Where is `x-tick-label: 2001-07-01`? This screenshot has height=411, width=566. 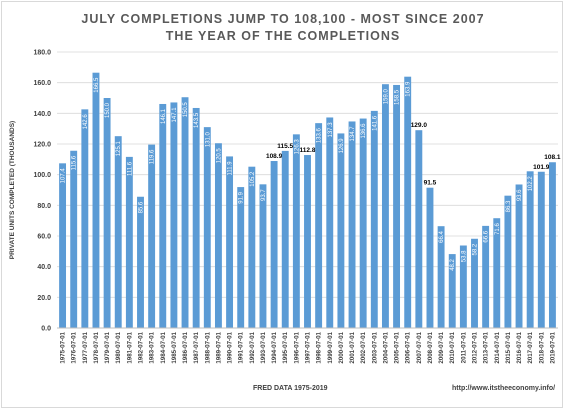
x-tick-label: 2001-07-01 is located at coordinates (352, 347).